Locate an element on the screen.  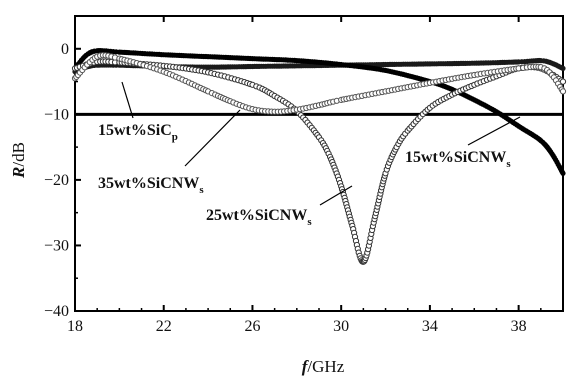
x-tick-label: 34 is located at coordinates (430, 326).